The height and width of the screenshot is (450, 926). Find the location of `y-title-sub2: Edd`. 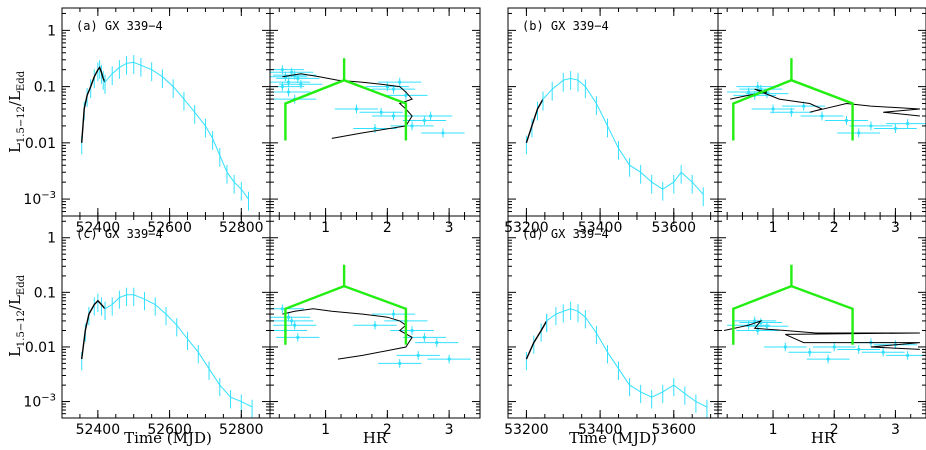

y-title-sub2: Edd is located at coordinates (21, 80).